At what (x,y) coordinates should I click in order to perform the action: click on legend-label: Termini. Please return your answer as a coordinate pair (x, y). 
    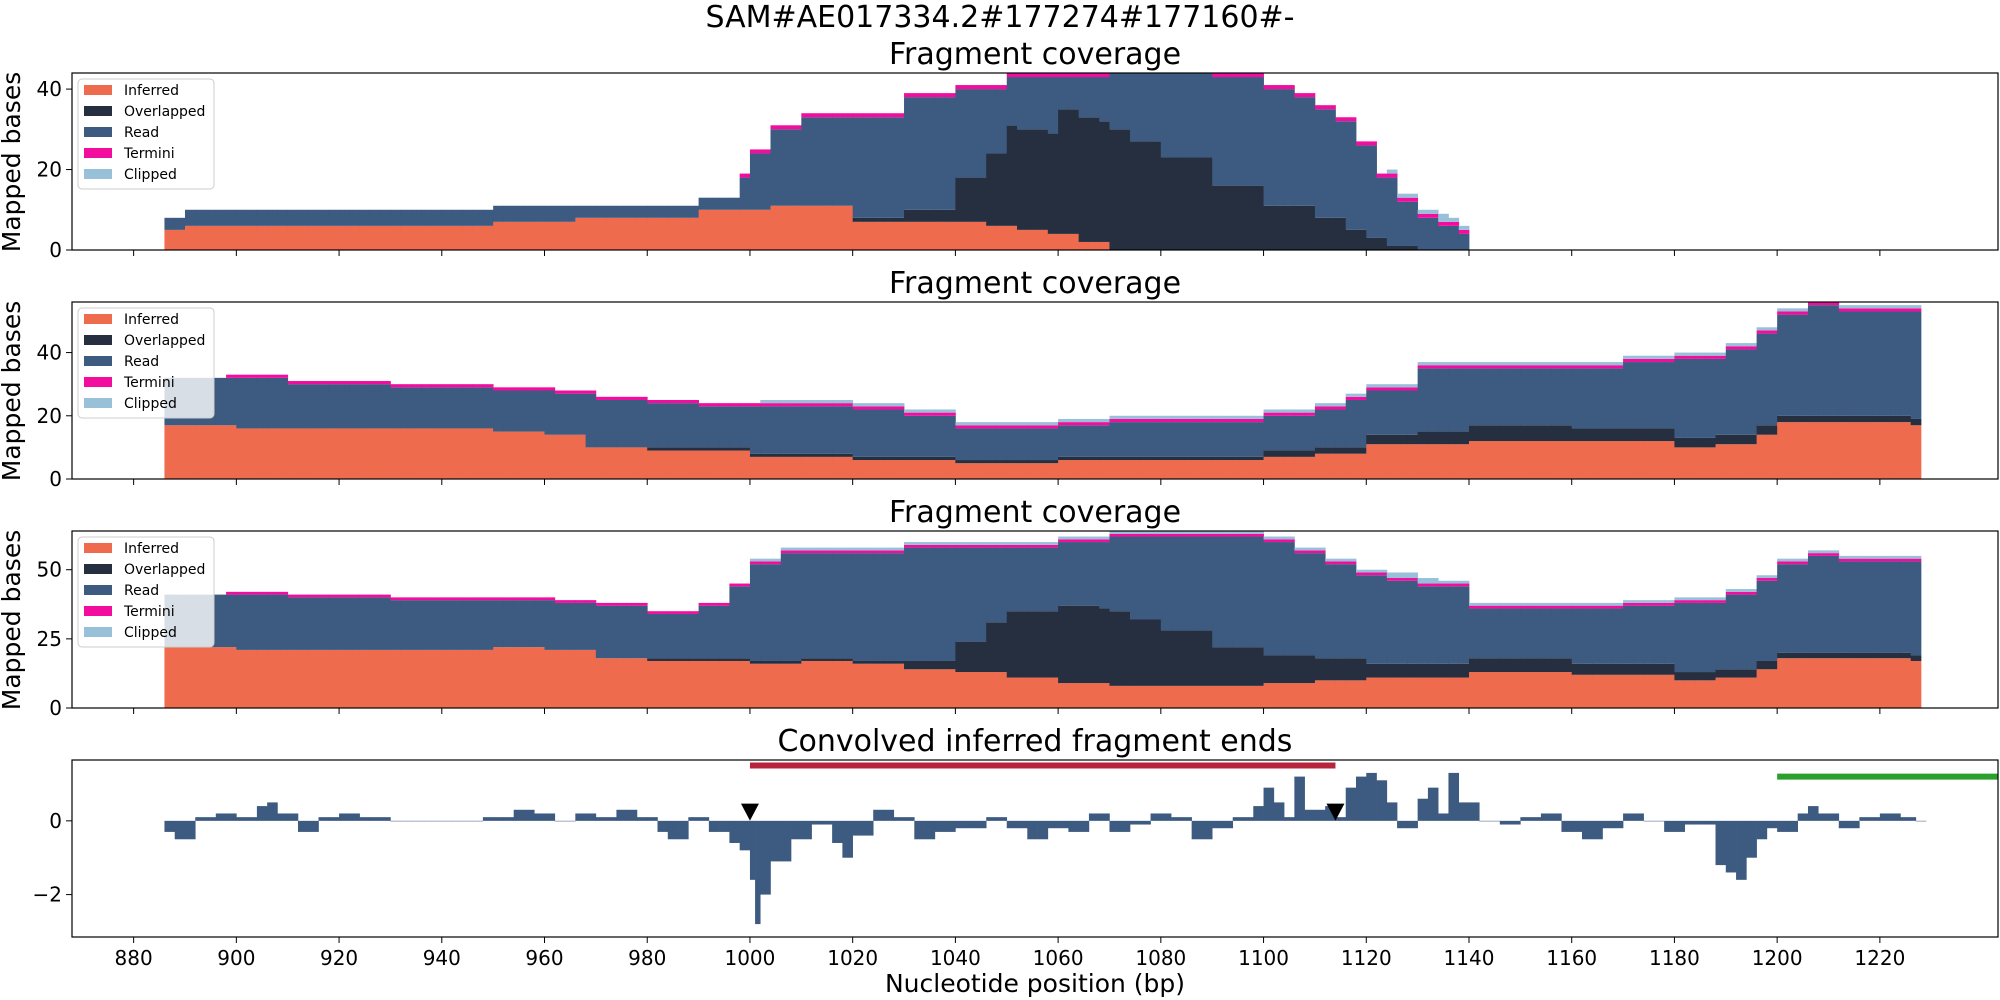
    Looking at the image, I should click on (149, 383).